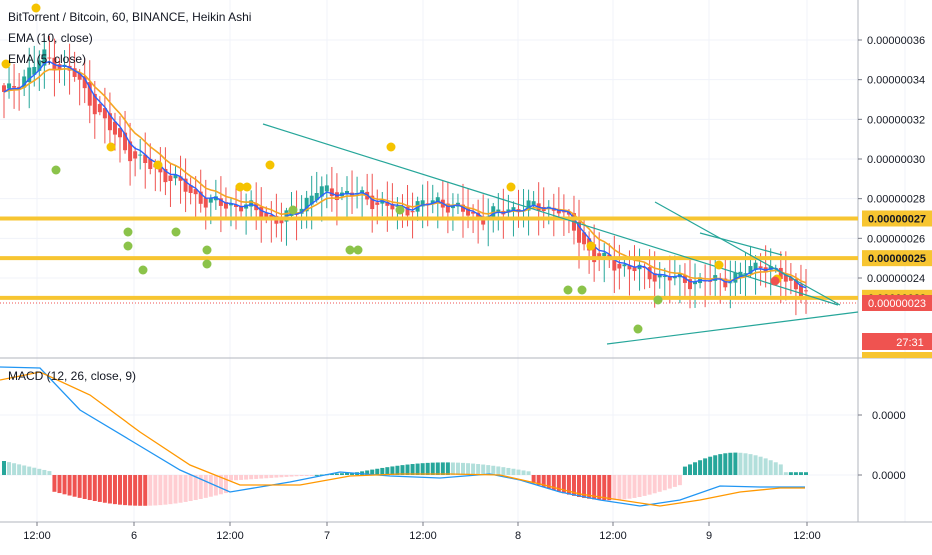 The height and width of the screenshot is (555, 932). I want to click on price-tick-label: 0.00000028, so click(896, 200).